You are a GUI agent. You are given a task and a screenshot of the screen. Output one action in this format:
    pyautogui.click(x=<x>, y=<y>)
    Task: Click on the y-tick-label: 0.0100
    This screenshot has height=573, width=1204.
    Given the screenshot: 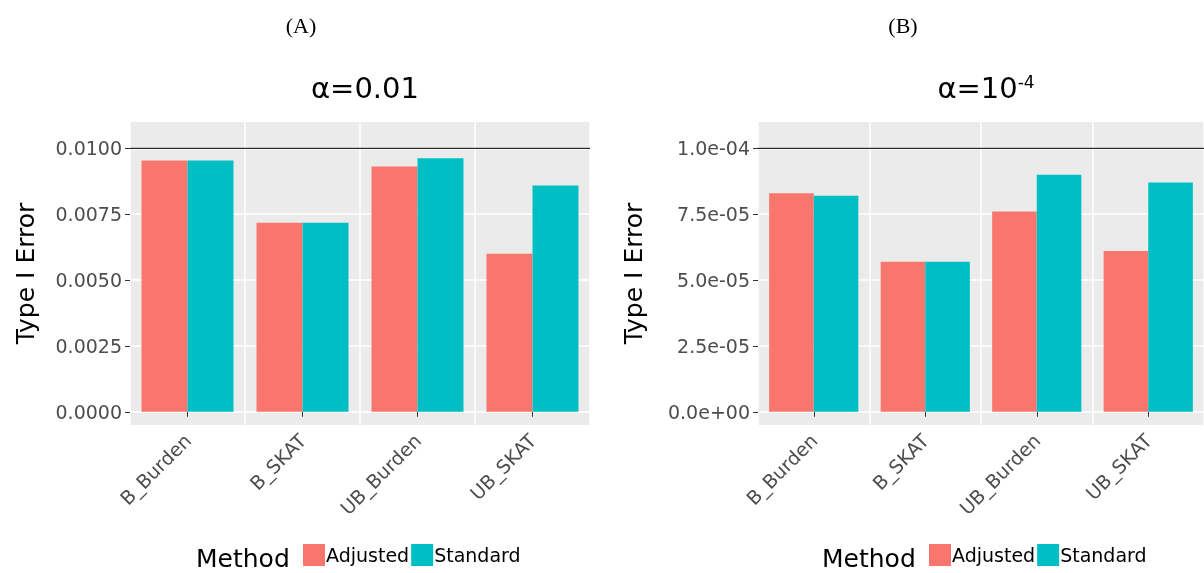 What is the action you would take?
    pyautogui.click(x=88, y=148)
    